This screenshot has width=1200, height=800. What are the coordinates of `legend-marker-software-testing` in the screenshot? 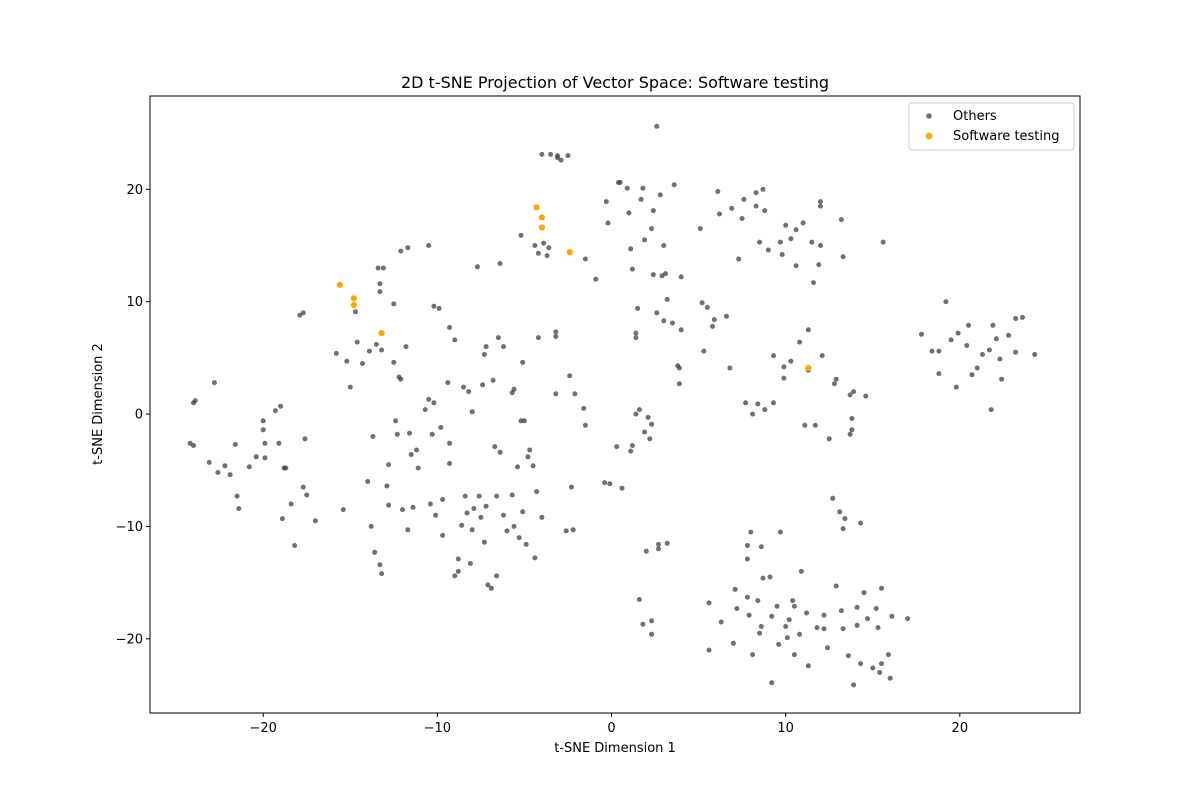 It's located at (929, 136).